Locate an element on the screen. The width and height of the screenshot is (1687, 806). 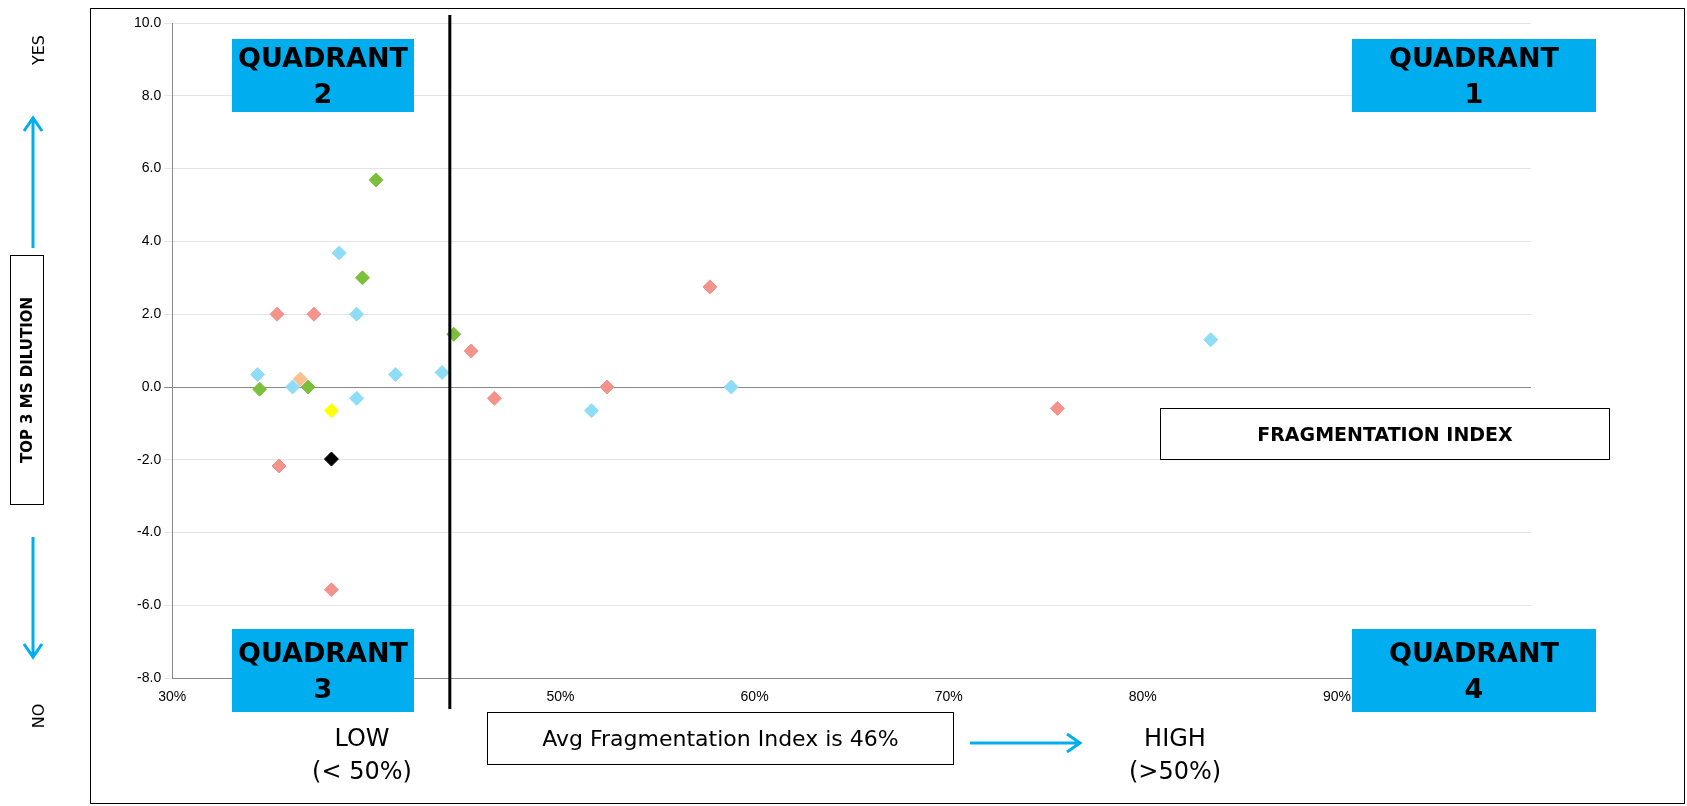
annotation: QUADRANT 2 is located at coordinates (323, 75).